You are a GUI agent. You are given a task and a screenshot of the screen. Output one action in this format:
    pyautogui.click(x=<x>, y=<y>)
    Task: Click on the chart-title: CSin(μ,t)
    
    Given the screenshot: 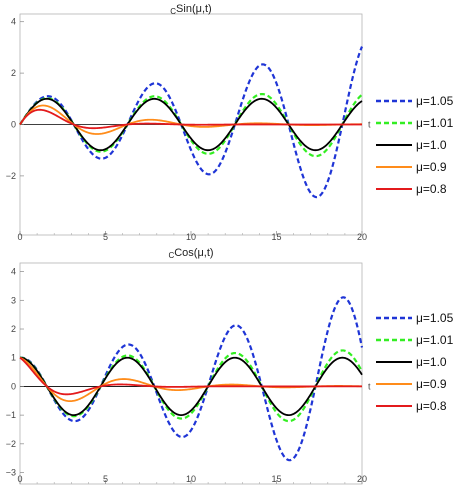 What is the action you would take?
    pyautogui.click(x=190, y=9)
    